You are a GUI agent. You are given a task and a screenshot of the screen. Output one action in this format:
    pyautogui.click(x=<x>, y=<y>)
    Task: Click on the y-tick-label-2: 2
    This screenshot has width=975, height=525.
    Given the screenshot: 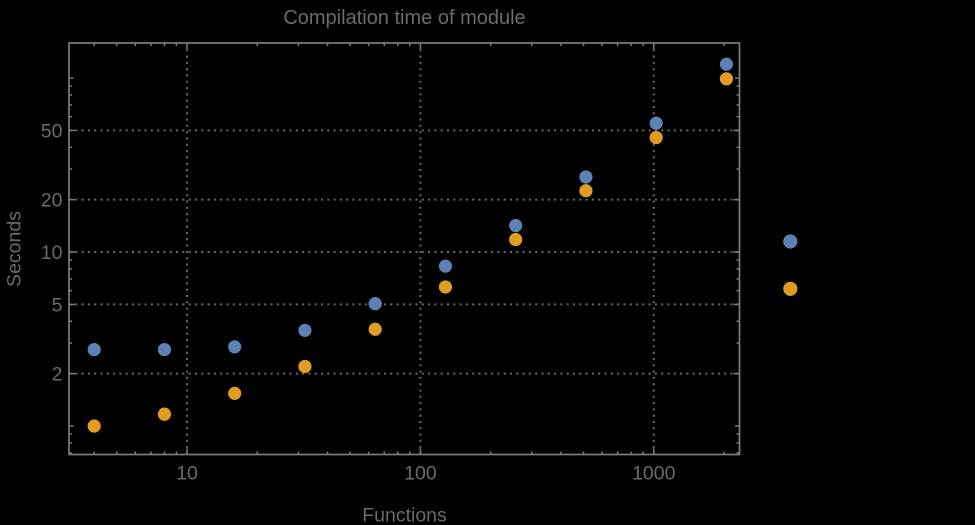 What is the action you would take?
    pyautogui.click(x=57, y=375)
    